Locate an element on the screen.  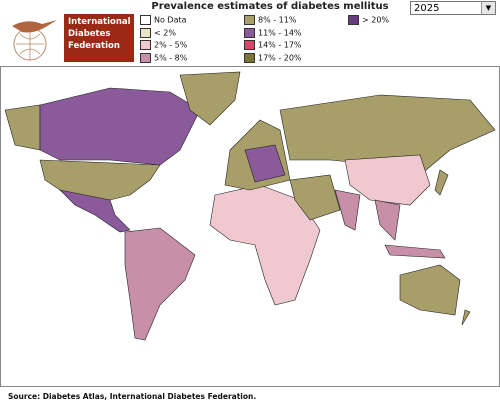
logo-text: International Diabetes Federation is located at coordinates (99, 38).